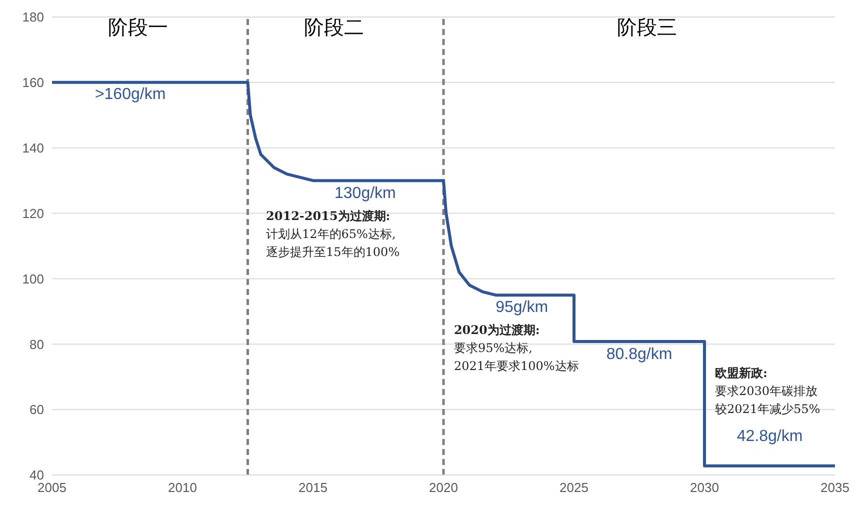 The image size is (865, 507). Describe the element at coordinates (497, 331) in the screenshot. I see `annotation: 2020为过渡期:` at that location.